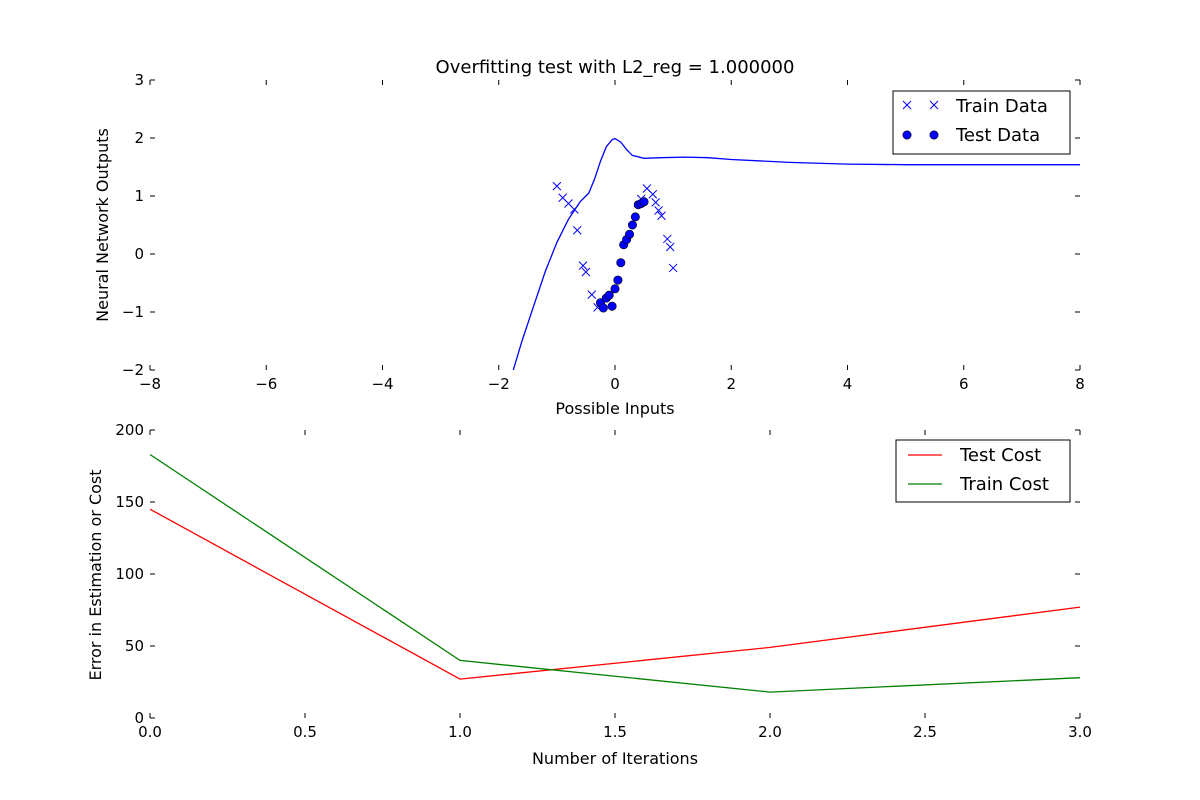 The width and height of the screenshot is (1200, 800). What do you see at coordinates (925, 469) in the screenshot?
I see `bottom-legend-symbols` at bounding box center [925, 469].